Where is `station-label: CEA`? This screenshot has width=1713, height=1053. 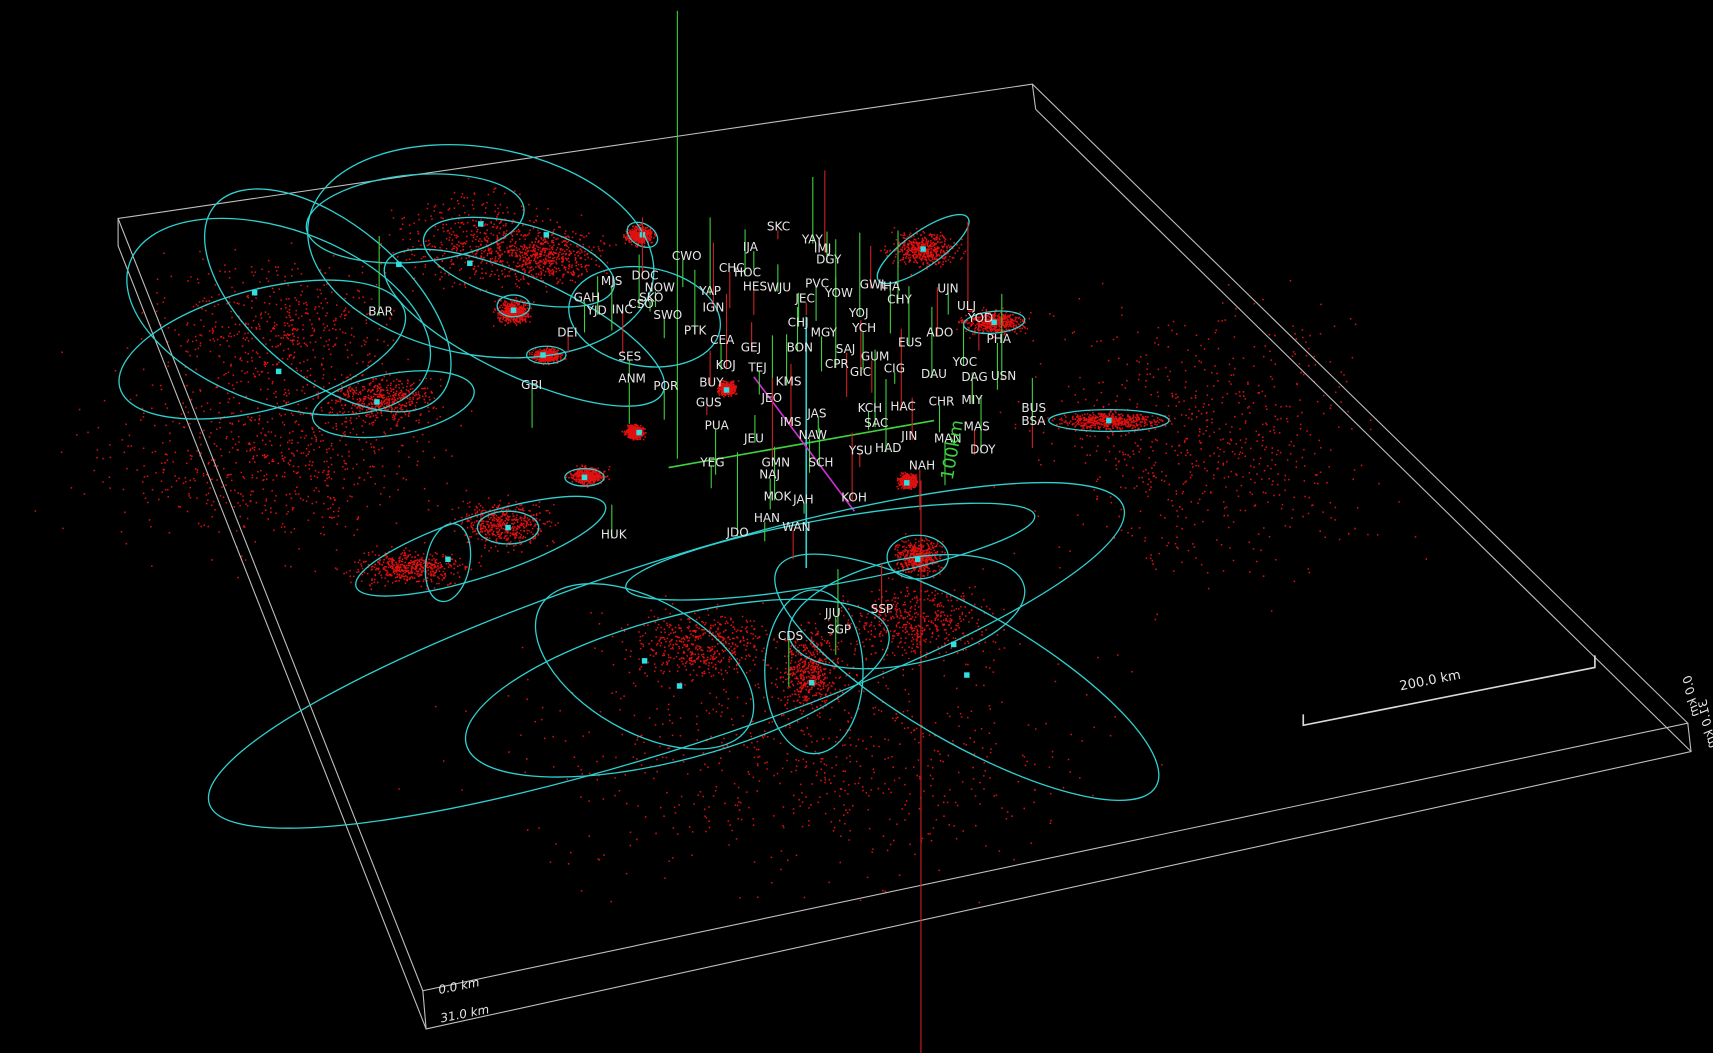 station-label: CEA is located at coordinates (722, 340).